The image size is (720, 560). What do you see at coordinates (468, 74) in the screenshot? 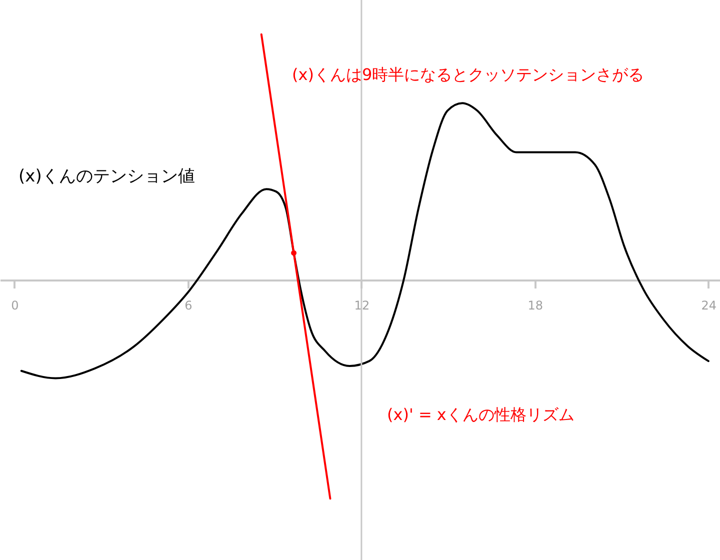
I see `annotation: (x)くんは9時半になるとクッソテンションさがる` at bounding box center [468, 74].